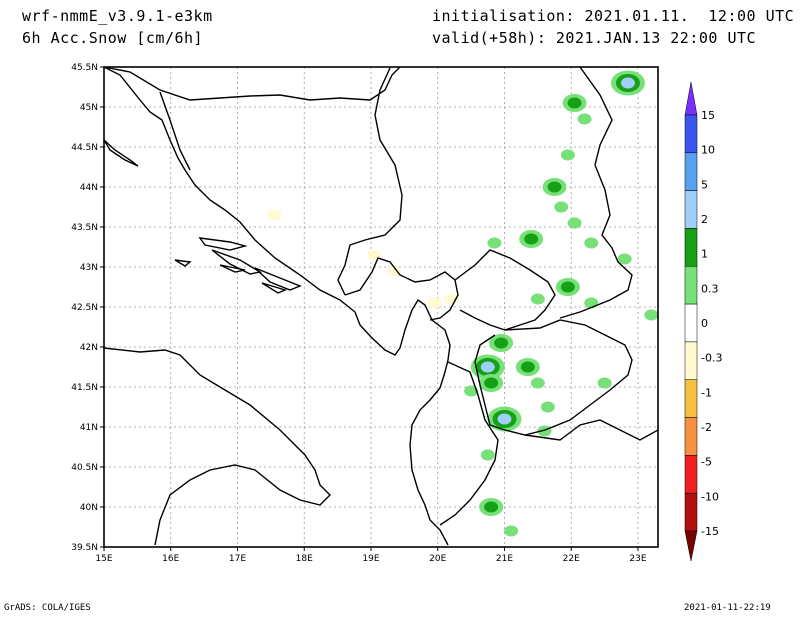 This screenshot has height=618, width=800. What do you see at coordinates (708, 115) in the screenshot?
I see `legend-label: 15` at bounding box center [708, 115].